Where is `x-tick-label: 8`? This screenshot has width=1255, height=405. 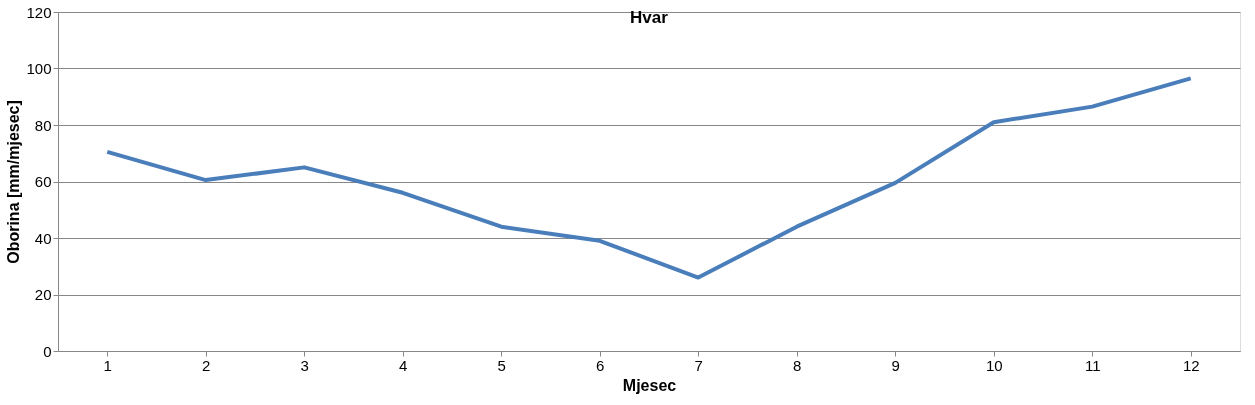 x-tick-label: 8 is located at coordinates (797, 365).